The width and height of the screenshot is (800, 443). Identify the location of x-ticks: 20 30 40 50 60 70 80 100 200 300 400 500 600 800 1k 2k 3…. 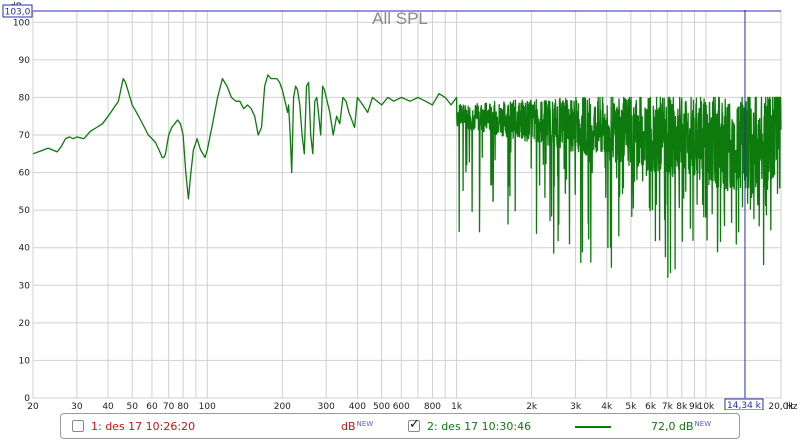
(410, 406).